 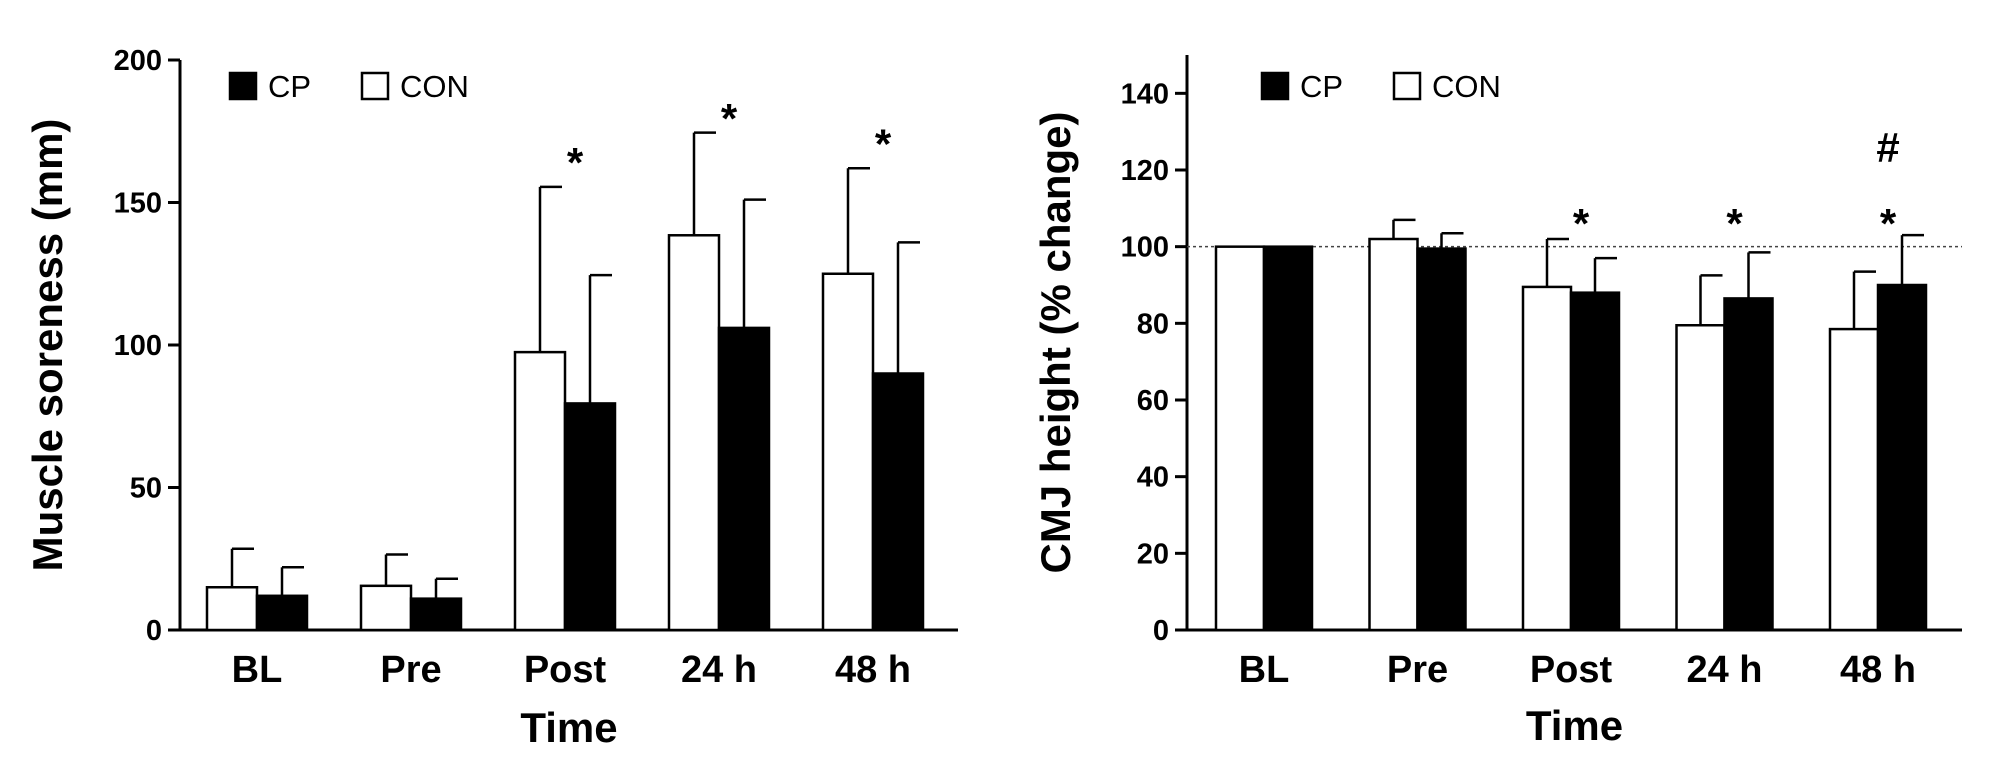 What do you see at coordinates (1153, 554) in the screenshot?
I see `y-tick-label: 20` at bounding box center [1153, 554].